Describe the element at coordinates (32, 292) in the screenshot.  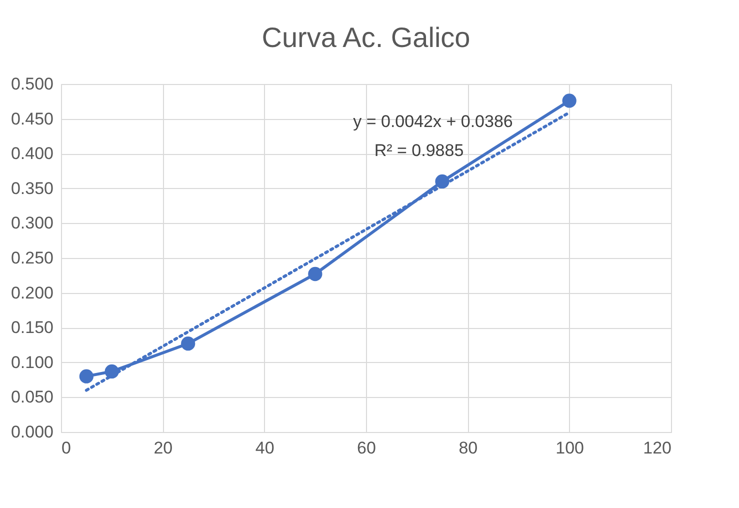
I see `y-tick-label: 0.200` at that location.